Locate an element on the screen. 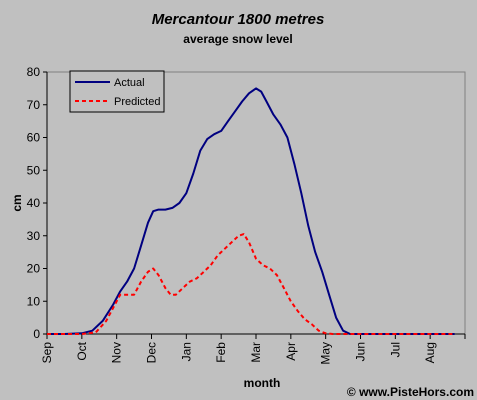 This screenshot has width=477, height=400. legend: Actual Predicted is located at coordinates (117, 91).